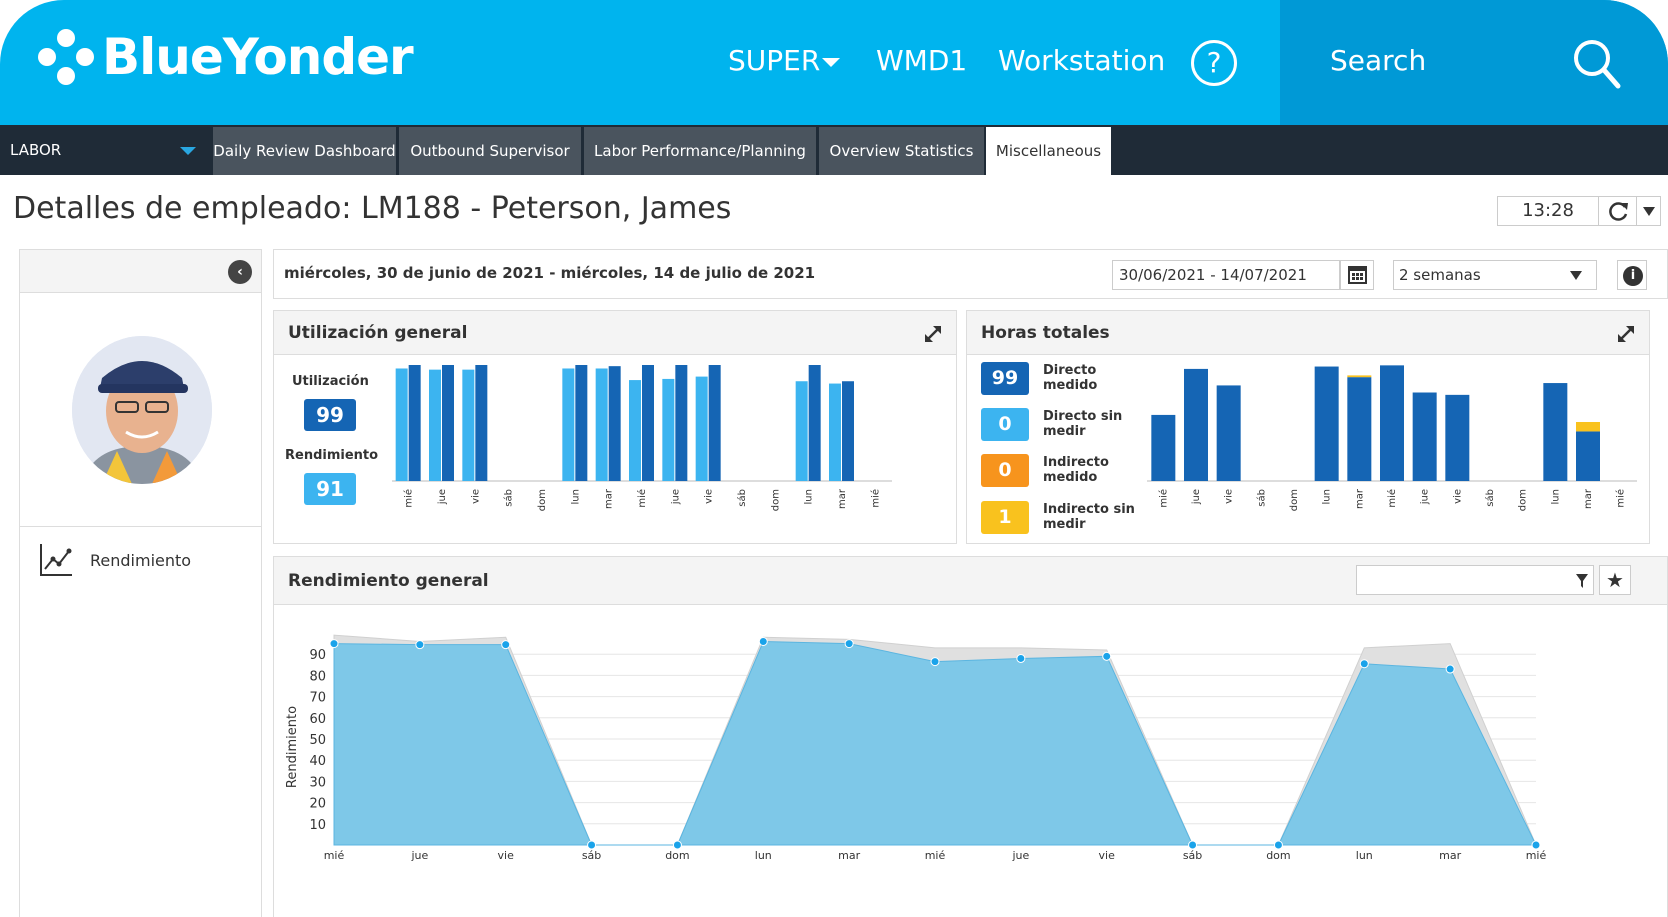 The height and width of the screenshot is (917, 1668). Describe the element at coordinates (700, 151) in the screenshot. I see `tab-labor-performance-planning: Labor Performance/Planning` at that location.